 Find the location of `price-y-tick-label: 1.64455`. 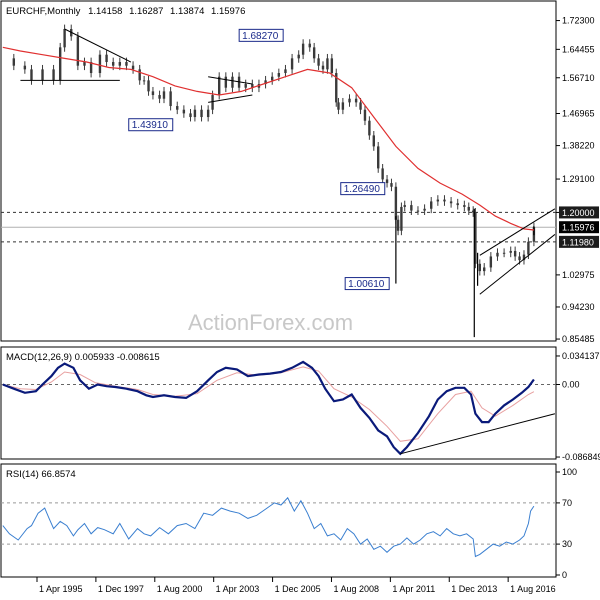

price-y-tick-label: 1.64455 is located at coordinates (578, 49).